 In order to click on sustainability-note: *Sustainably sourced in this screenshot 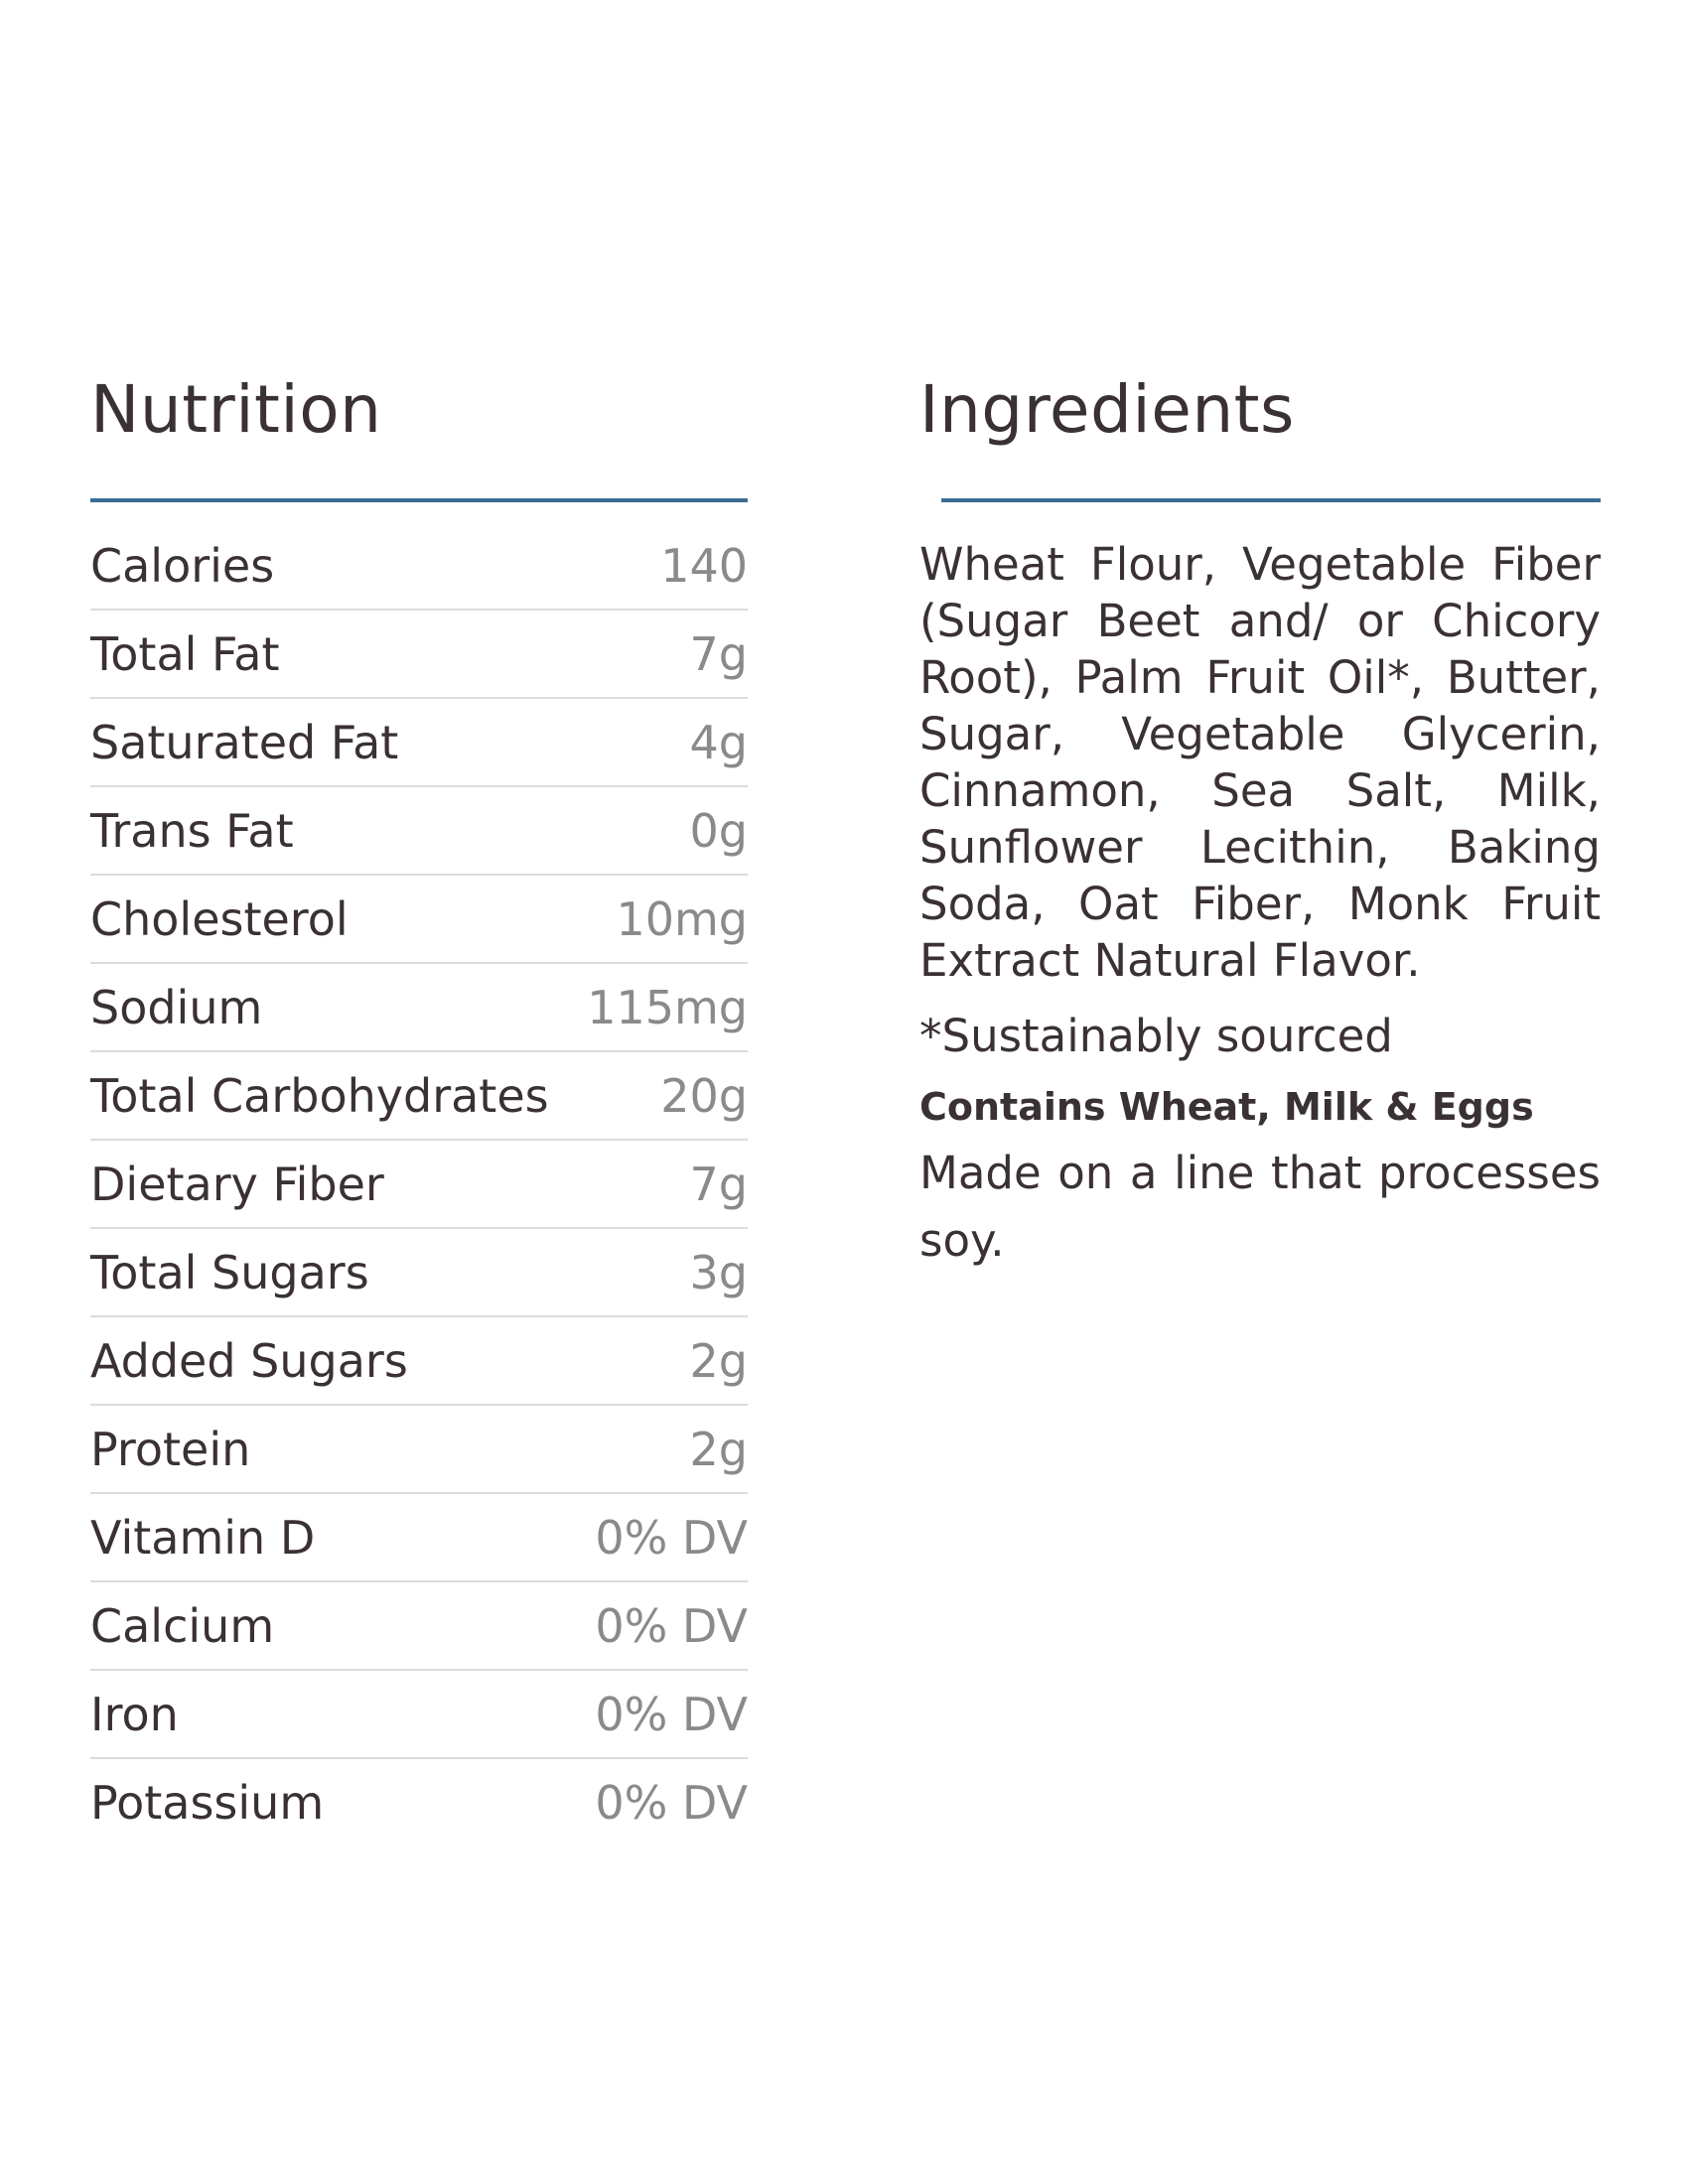, I will do `click(1156, 1036)`.